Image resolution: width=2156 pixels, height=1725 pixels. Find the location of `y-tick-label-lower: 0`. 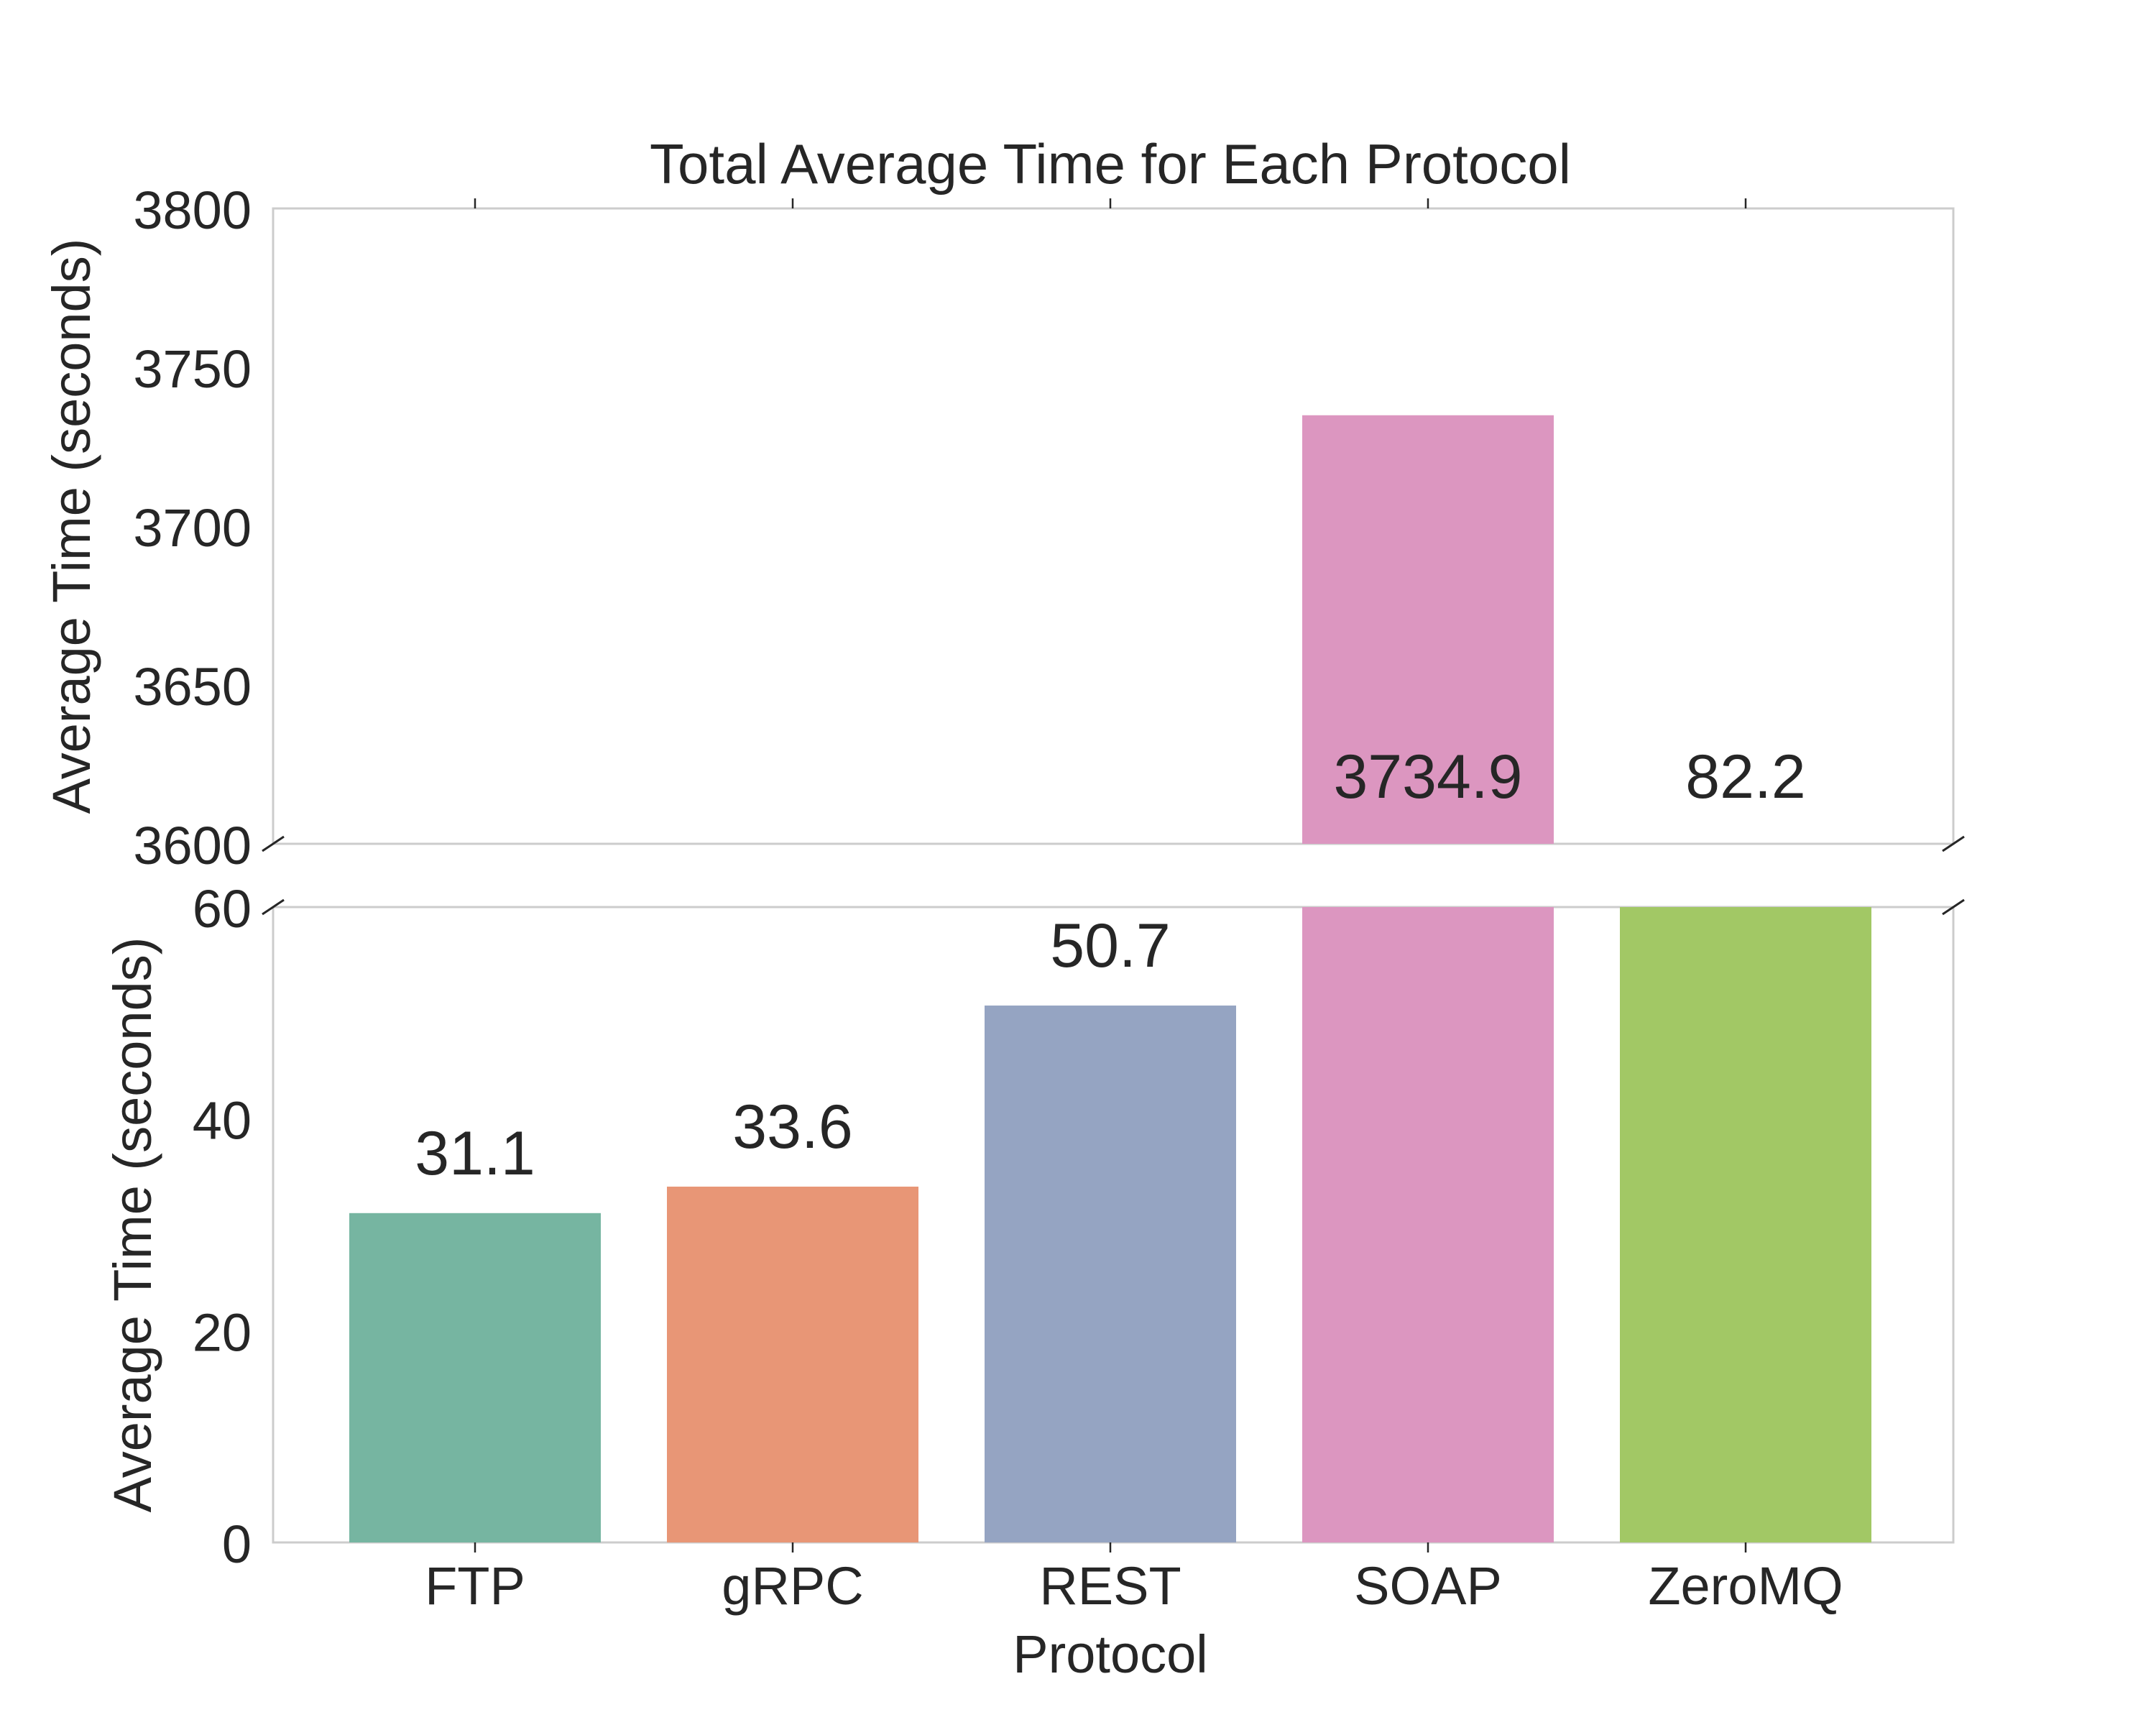

y-tick-label-lower: 0 is located at coordinates (237, 1544).